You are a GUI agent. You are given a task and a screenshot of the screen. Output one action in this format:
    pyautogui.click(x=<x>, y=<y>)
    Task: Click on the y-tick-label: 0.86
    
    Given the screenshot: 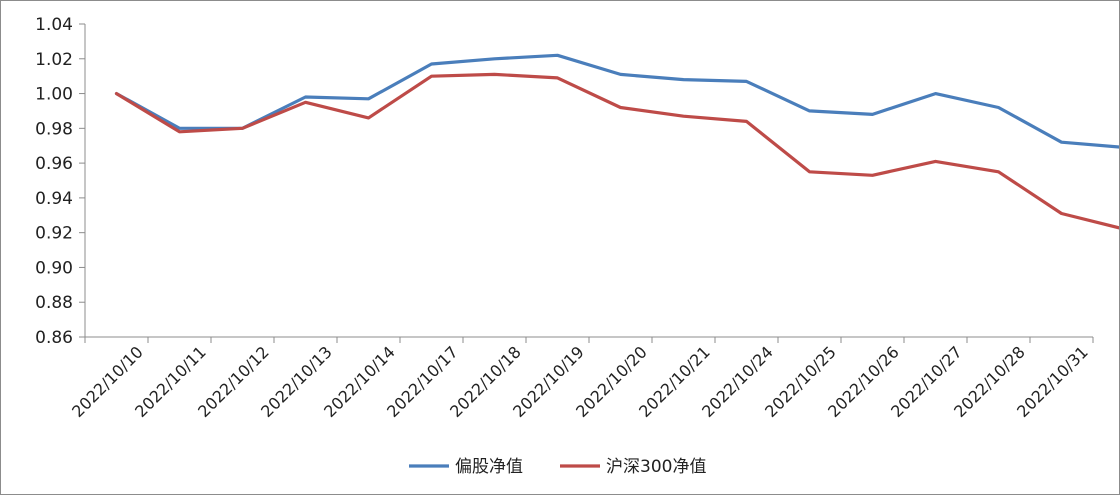 What is the action you would take?
    pyautogui.click(x=54, y=338)
    